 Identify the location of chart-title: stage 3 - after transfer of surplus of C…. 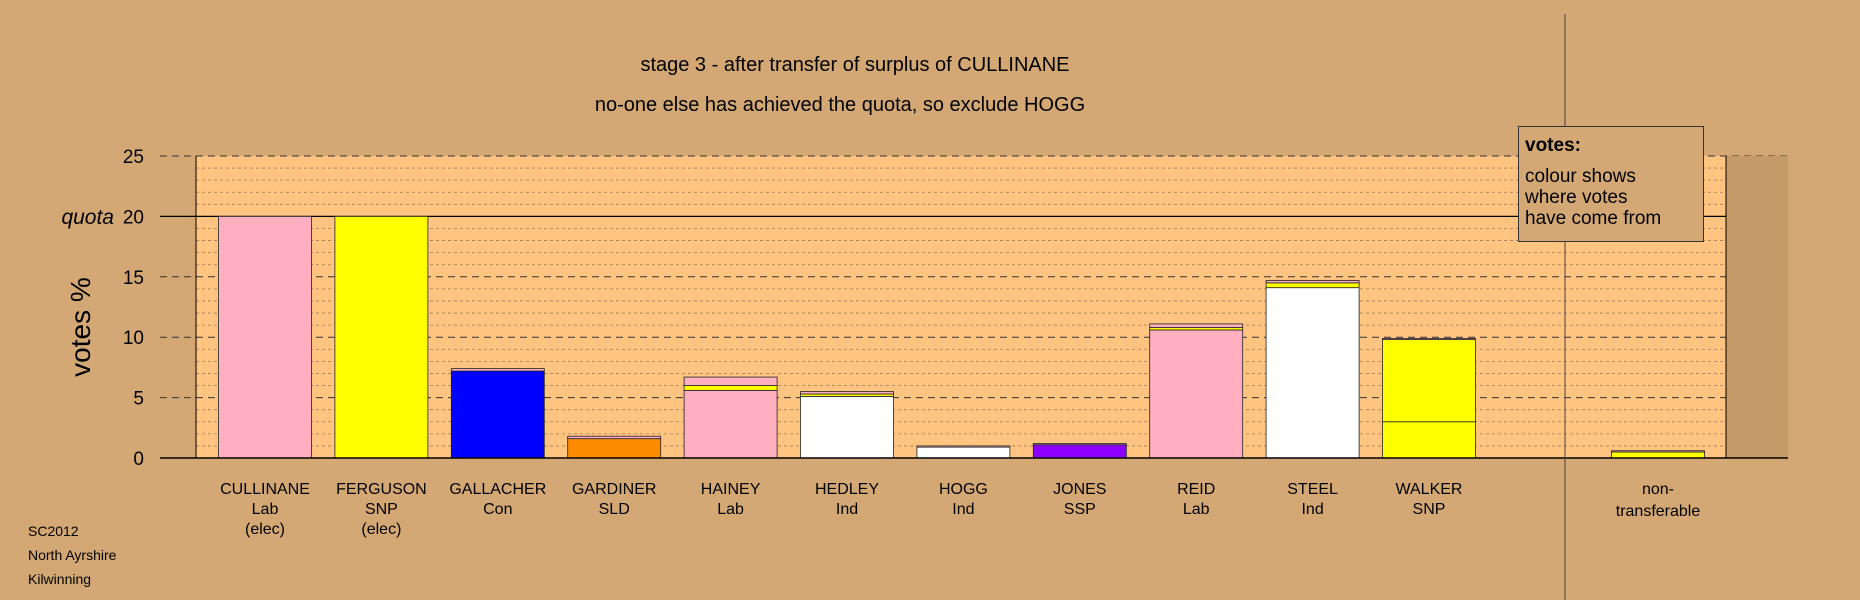
(854, 65).